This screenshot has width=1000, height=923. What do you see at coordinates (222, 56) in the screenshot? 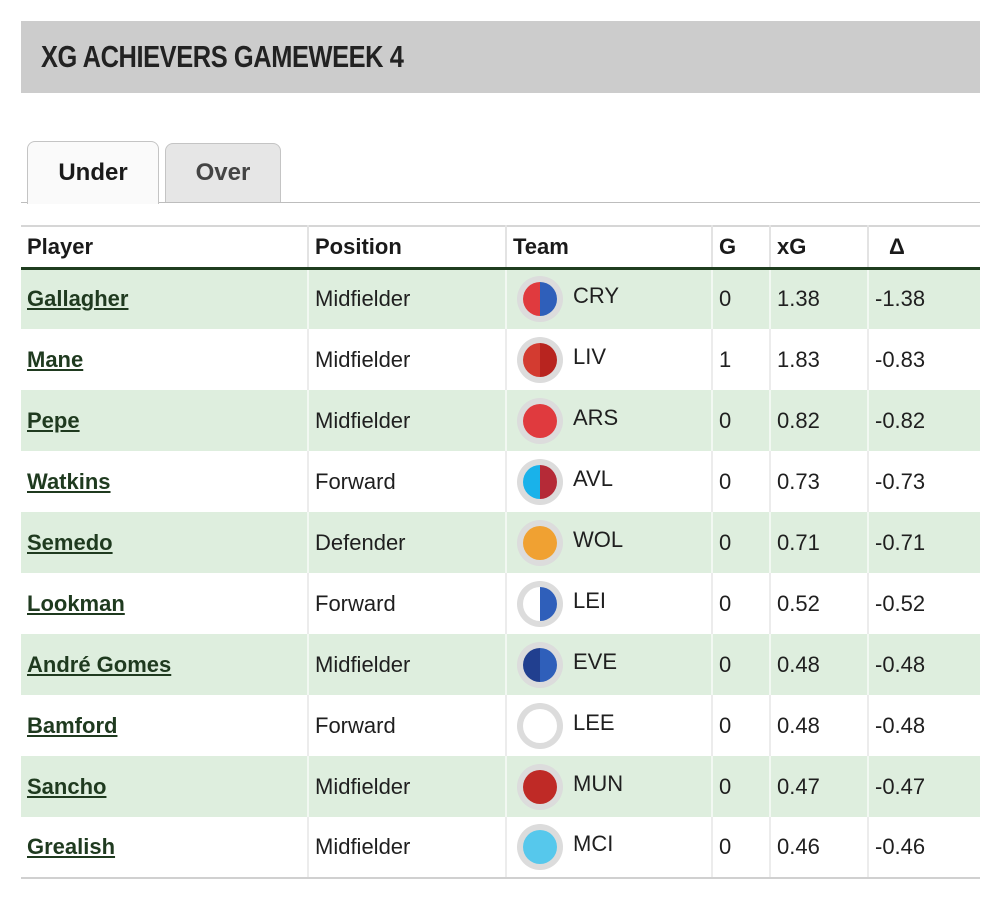
I see `page-title: XG ACHIEVERS GAMEWEEK 4` at bounding box center [222, 56].